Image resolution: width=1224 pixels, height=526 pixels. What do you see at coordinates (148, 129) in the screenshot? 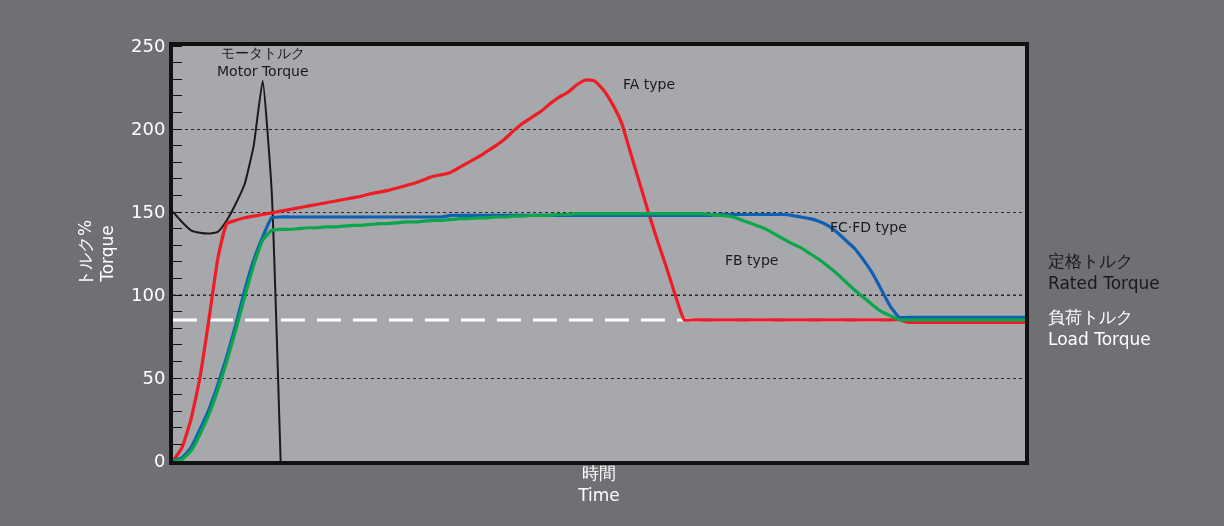
I see `y-tick-label: 200` at bounding box center [148, 129].